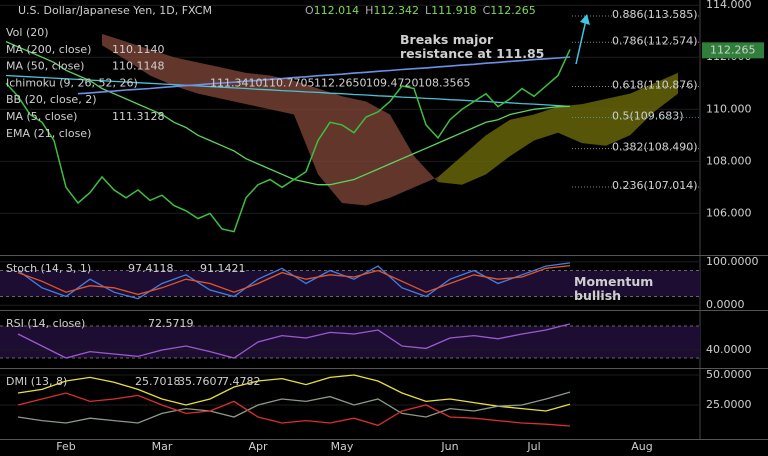 This screenshot has height=456, width=768. What do you see at coordinates (45, 323) in the screenshot?
I see `panel-title: RSI (14, close)` at bounding box center [45, 323].